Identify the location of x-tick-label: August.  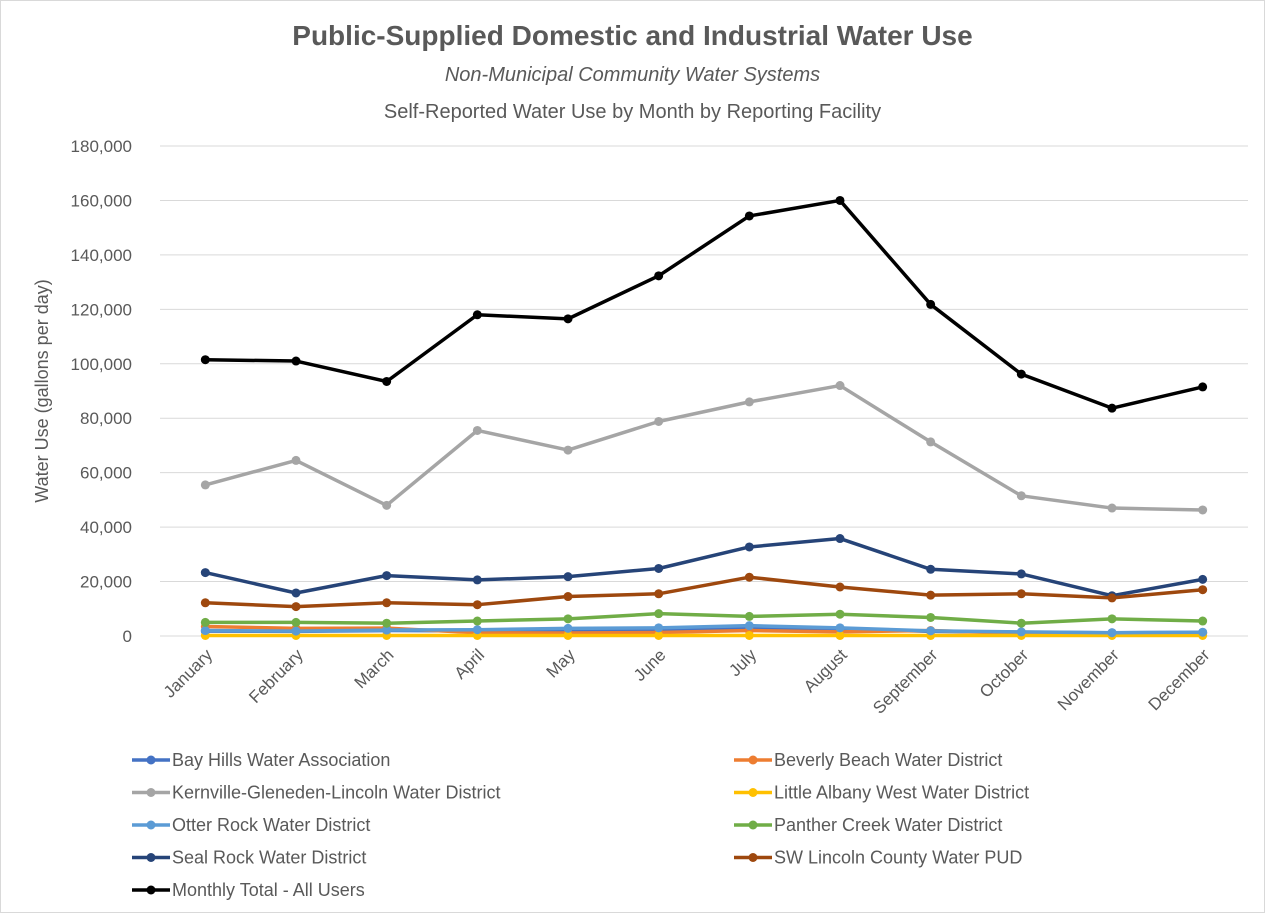
(825, 670).